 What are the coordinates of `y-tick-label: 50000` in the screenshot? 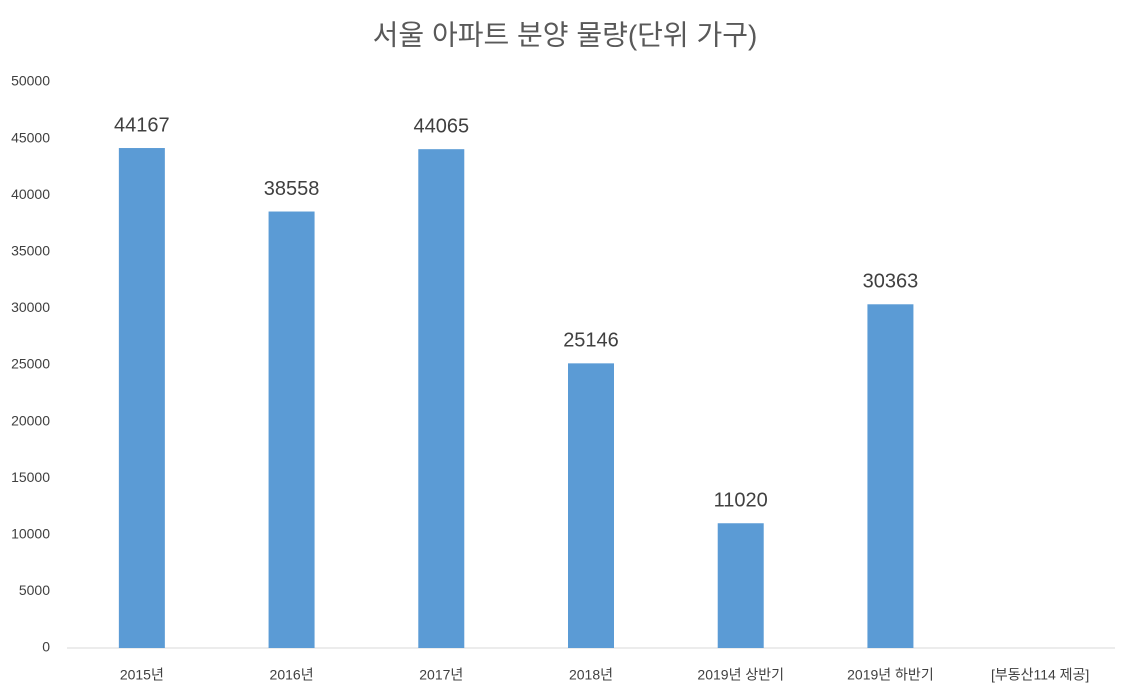 It's located at (30, 81).